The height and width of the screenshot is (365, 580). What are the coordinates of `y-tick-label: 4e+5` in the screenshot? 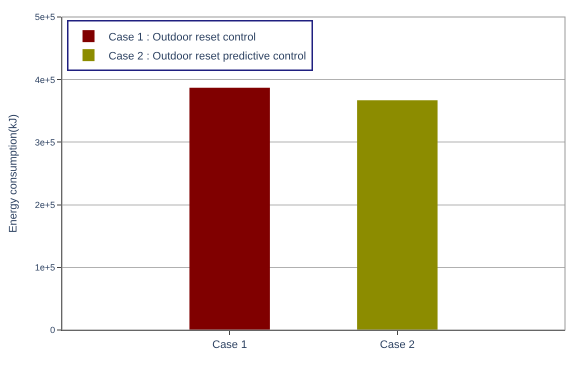 It's located at (45, 79).